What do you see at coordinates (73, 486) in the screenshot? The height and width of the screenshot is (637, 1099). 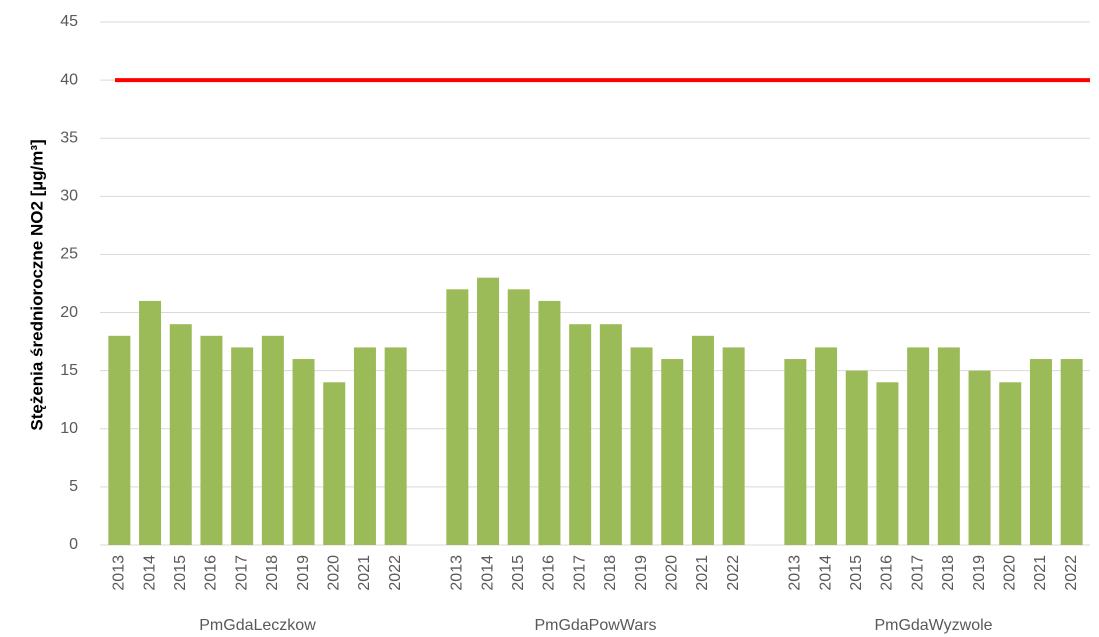 I see `y-tick-label: 5` at bounding box center [73, 486].